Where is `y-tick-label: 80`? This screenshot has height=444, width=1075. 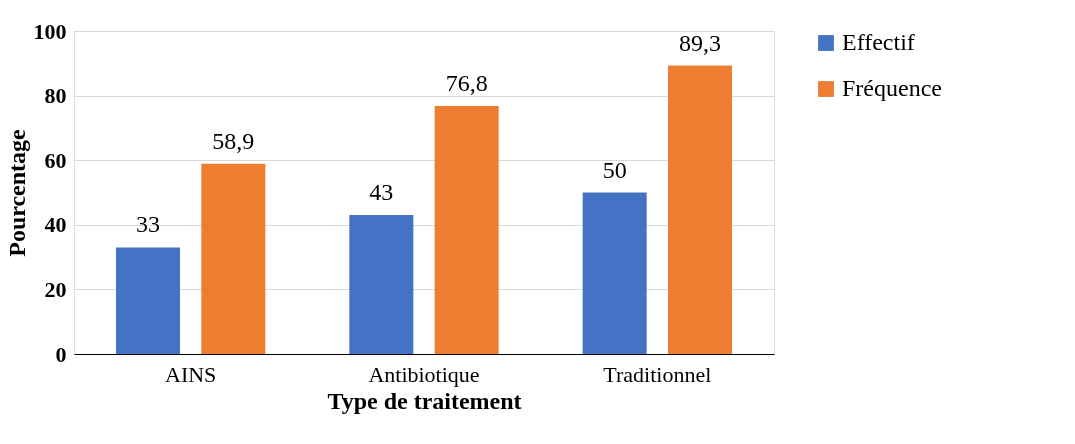
y-tick-label: 80 is located at coordinates (55, 96).